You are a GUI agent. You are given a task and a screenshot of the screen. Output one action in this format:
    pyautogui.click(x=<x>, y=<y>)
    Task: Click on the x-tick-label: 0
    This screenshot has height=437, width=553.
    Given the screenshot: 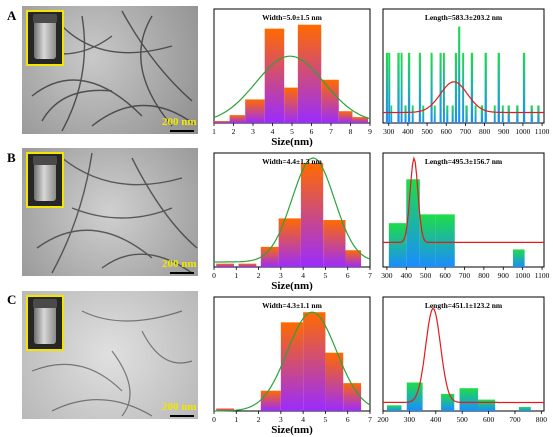 What is the action you would take?
    pyautogui.click(x=214, y=275)
    